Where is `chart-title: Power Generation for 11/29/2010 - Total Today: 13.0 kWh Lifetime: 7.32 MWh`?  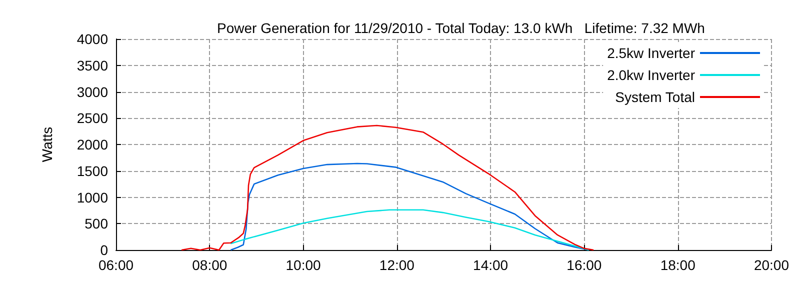 chart-title: Power Generation for 11/29/2010 - Total Today: 13.0 kWh Lifetime: 7.32 MWh is located at coordinates (461, 28).